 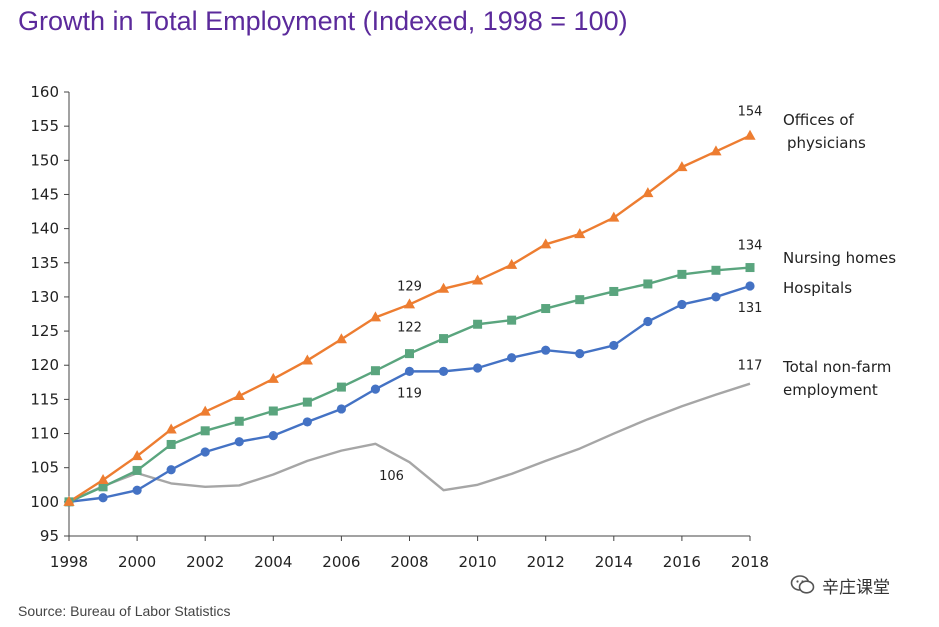 I want to click on data-label-offices-of-physicians: 129, so click(x=409, y=286).